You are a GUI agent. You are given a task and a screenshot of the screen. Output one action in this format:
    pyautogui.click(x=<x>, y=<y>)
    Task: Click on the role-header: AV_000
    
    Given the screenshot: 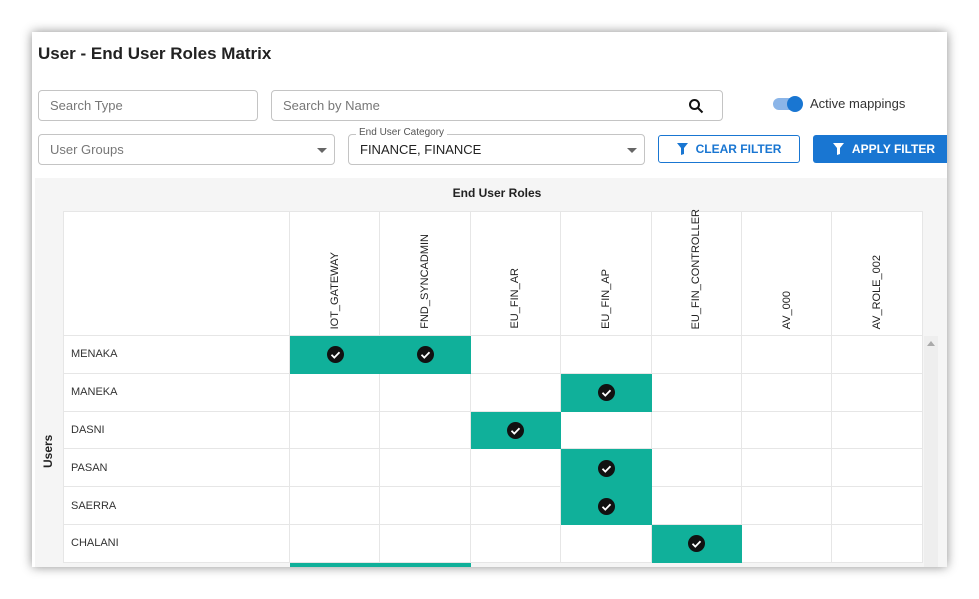 What is the action you would take?
    pyautogui.click(x=787, y=273)
    